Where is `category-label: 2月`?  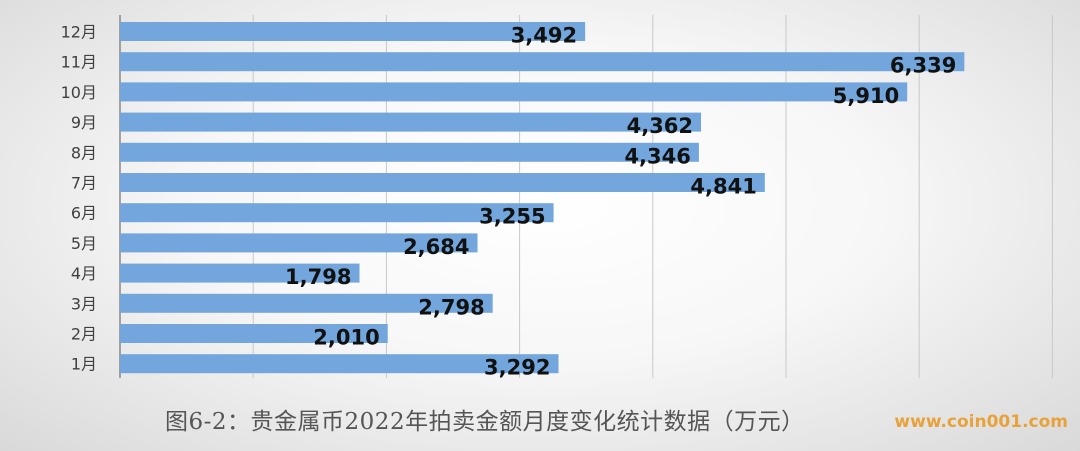
category-label: 2月 is located at coordinates (84, 334).